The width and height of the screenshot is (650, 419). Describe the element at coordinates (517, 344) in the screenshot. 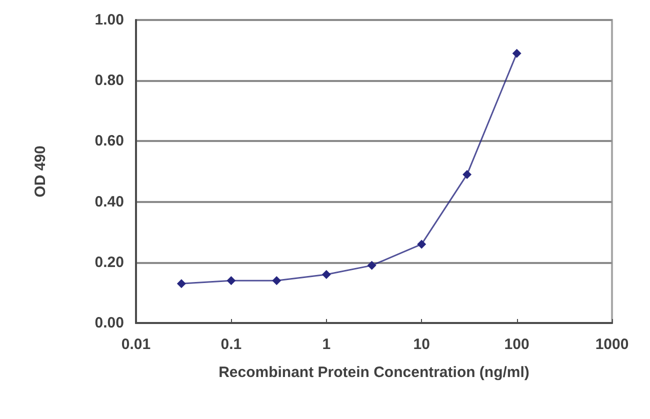

I see `x-tick-label: 100` at that location.